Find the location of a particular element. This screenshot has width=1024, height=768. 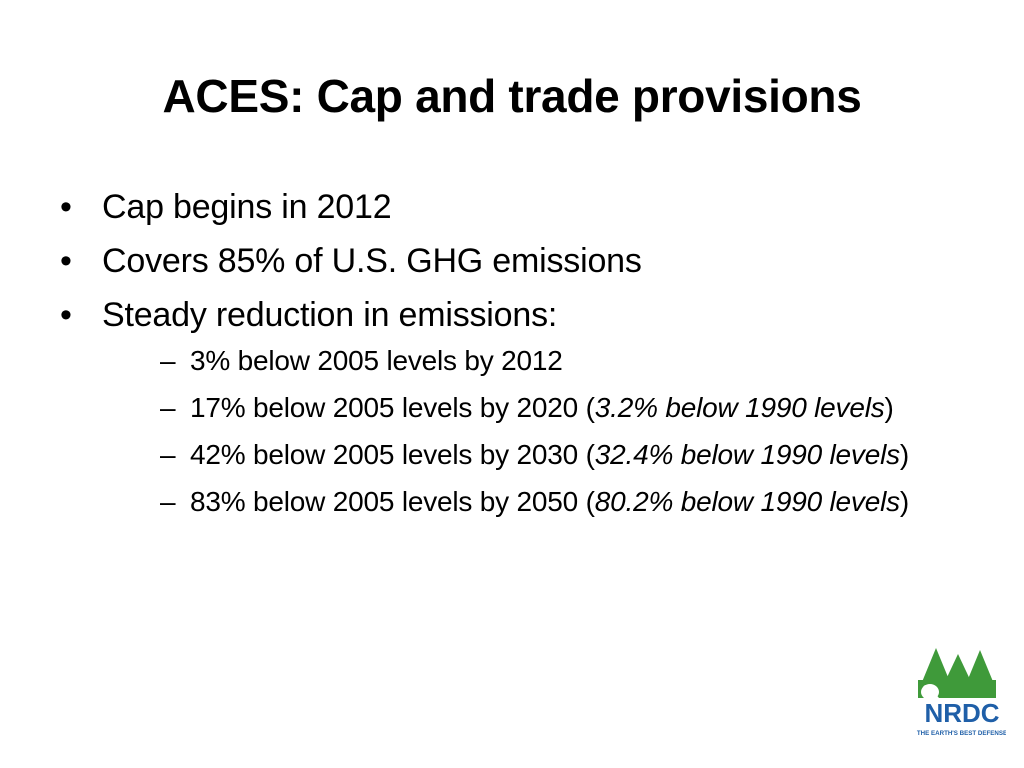

bullet-text: Steady reduction in emissions: is located at coordinates (330, 315).